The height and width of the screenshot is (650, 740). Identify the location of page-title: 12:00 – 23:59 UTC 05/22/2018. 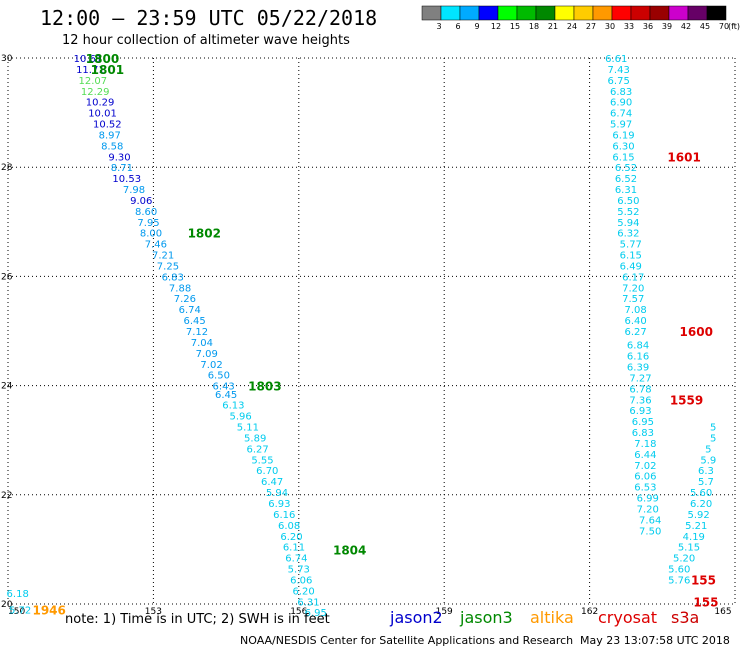
(209, 18).